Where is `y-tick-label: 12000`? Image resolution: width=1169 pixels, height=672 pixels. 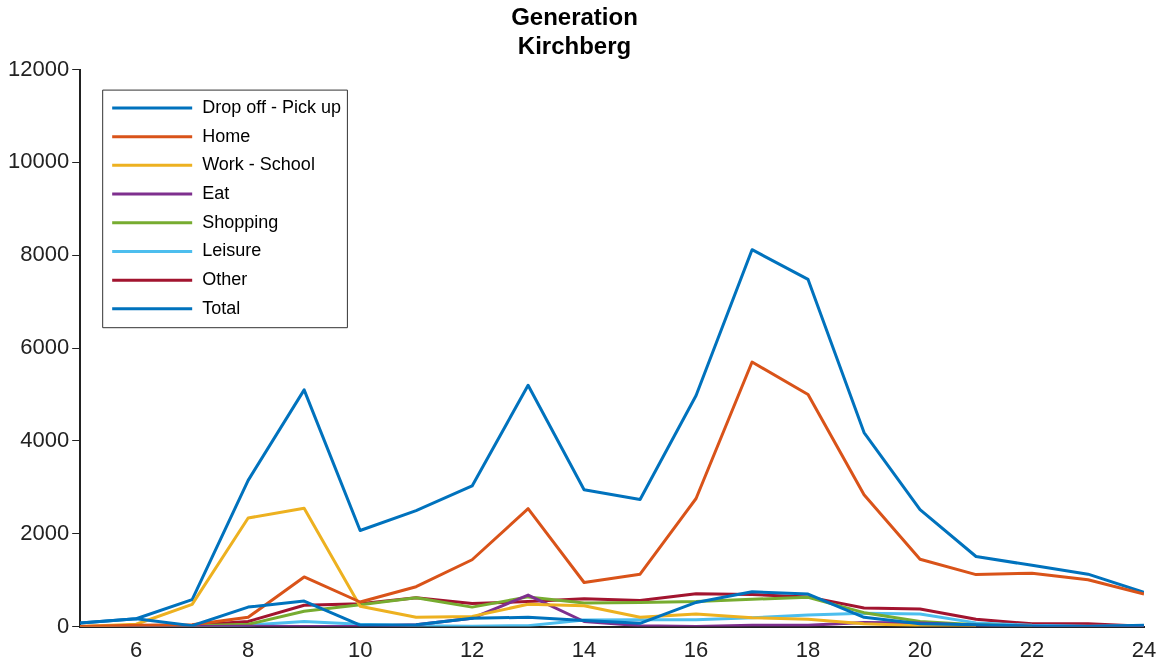 y-tick-label: 12000 is located at coordinates (38, 68).